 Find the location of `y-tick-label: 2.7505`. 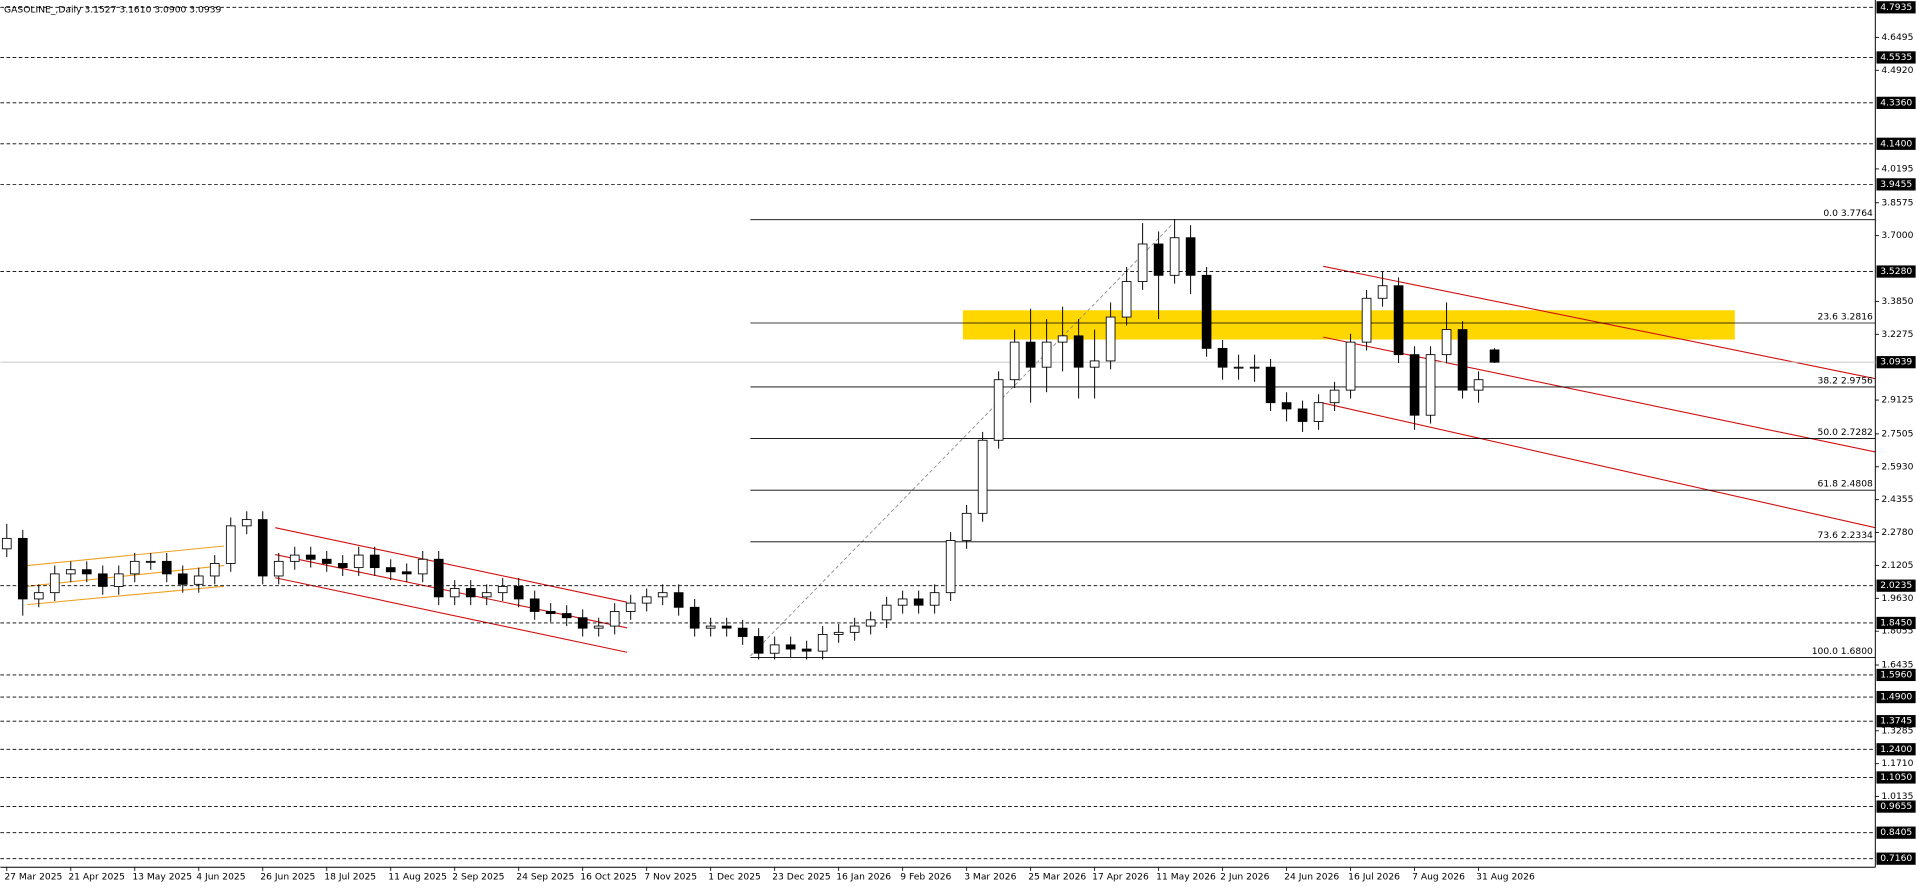

y-tick-label: 2.7505 is located at coordinates (1897, 433).